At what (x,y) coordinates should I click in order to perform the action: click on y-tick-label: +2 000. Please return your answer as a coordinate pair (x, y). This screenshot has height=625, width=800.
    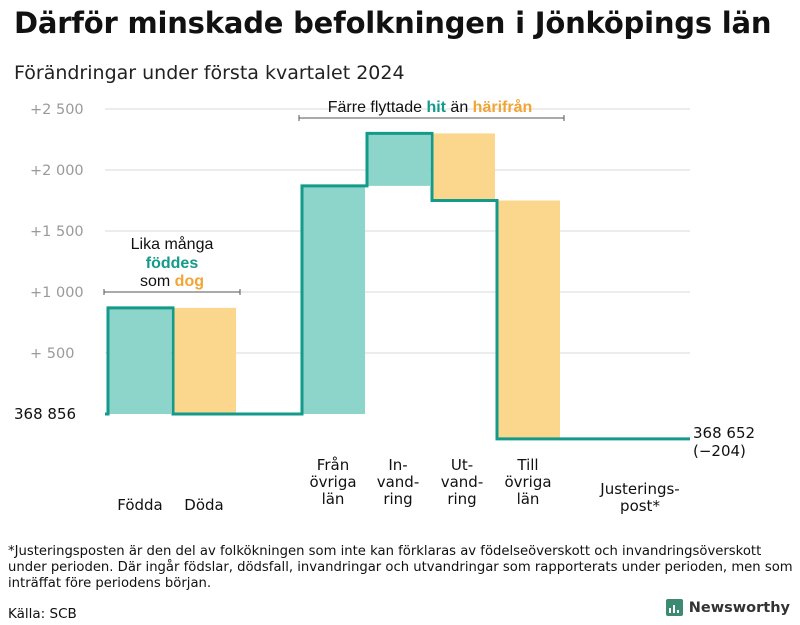
    Looking at the image, I should click on (57, 171).